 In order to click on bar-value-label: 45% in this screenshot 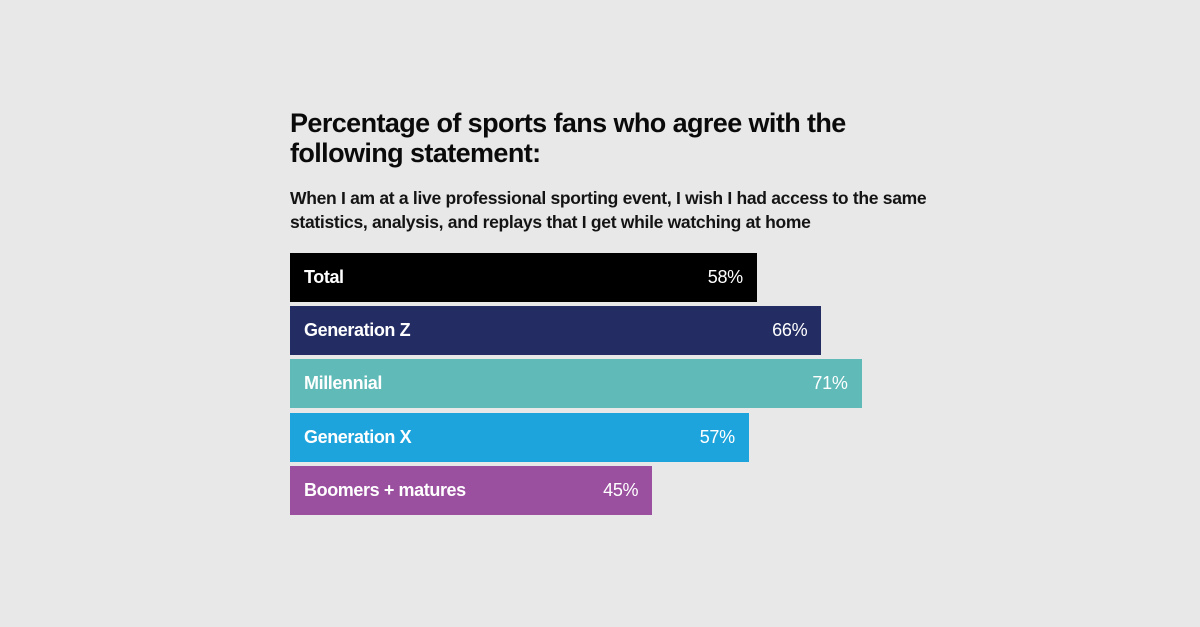, I will do `click(621, 489)`.